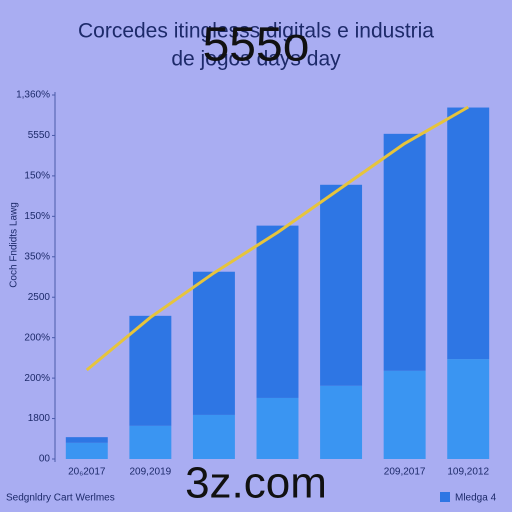  Describe the element at coordinates (45, 459) in the screenshot. I see `y-tick-label: 00` at that location.